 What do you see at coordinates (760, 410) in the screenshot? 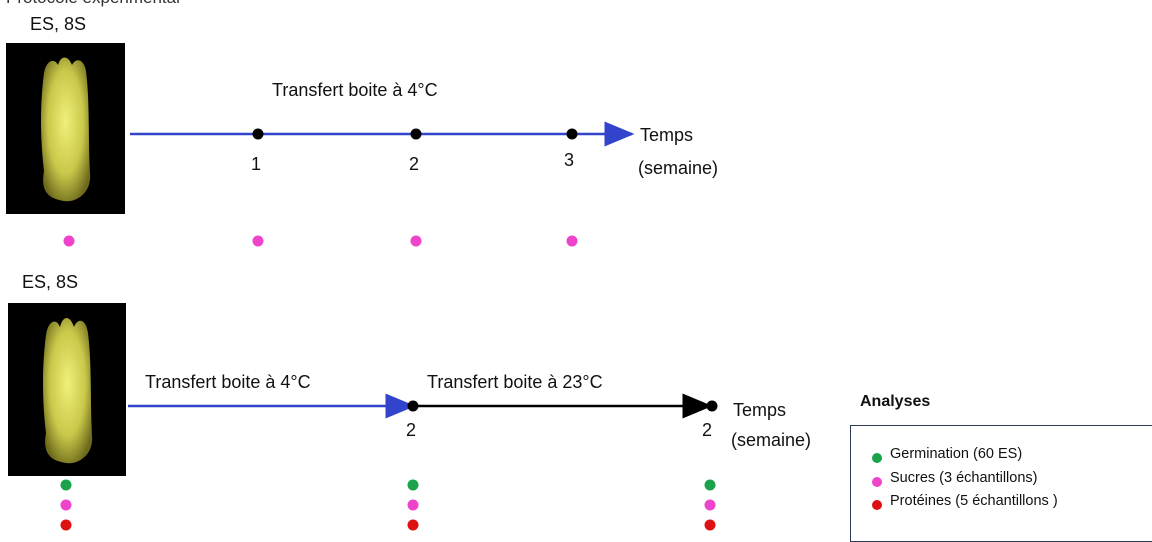
I see `panel2-axis-label-temps: Temps` at bounding box center [760, 410].